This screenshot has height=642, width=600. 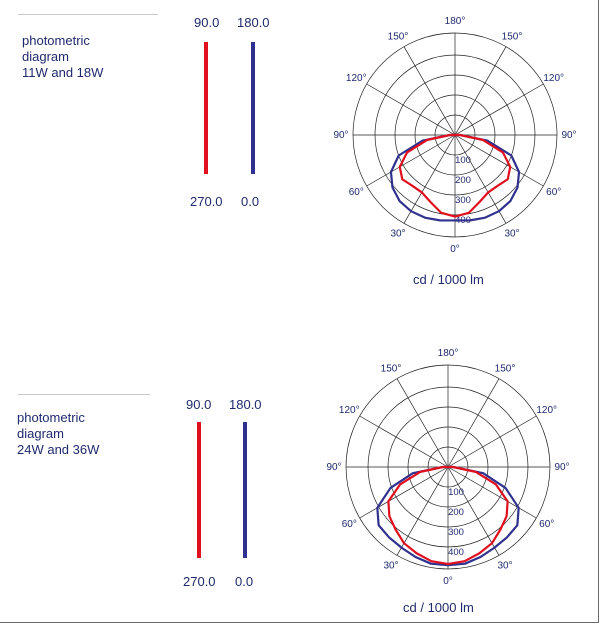 What do you see at coordinates (58, 449) in the screenshot?
I see `caption-line: 24W and 36W` at bounding box center [58, 449].